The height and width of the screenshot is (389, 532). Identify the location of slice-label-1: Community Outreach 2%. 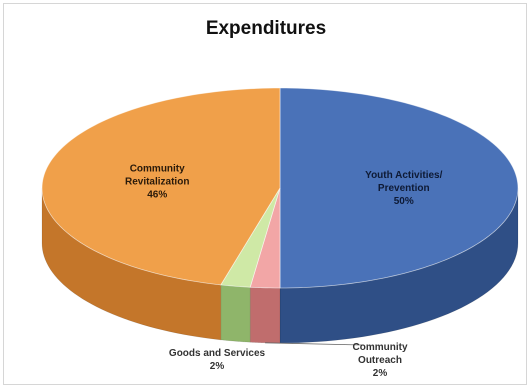
(380, 360).